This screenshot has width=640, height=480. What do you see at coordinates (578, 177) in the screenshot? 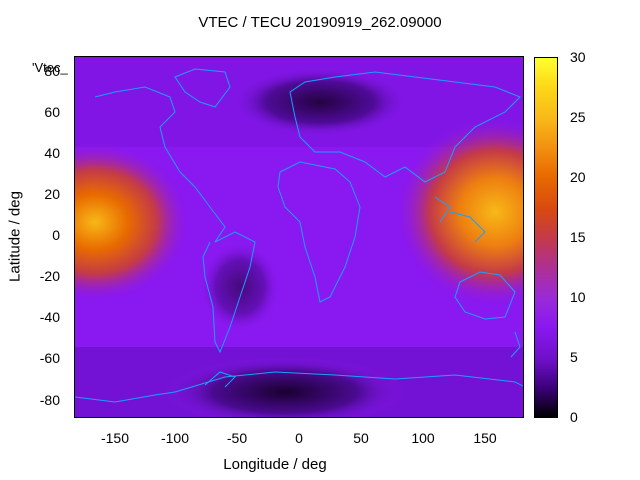
I see `colorbar-tick: 20` at bounding box center [578, 177].